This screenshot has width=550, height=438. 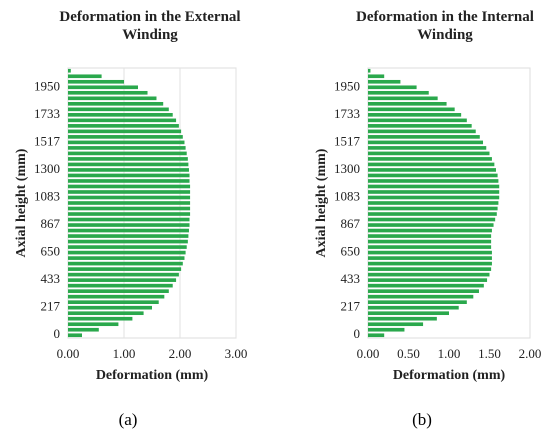 I want to click on x-tick-label: 0.50, so click(x=408, y=353).